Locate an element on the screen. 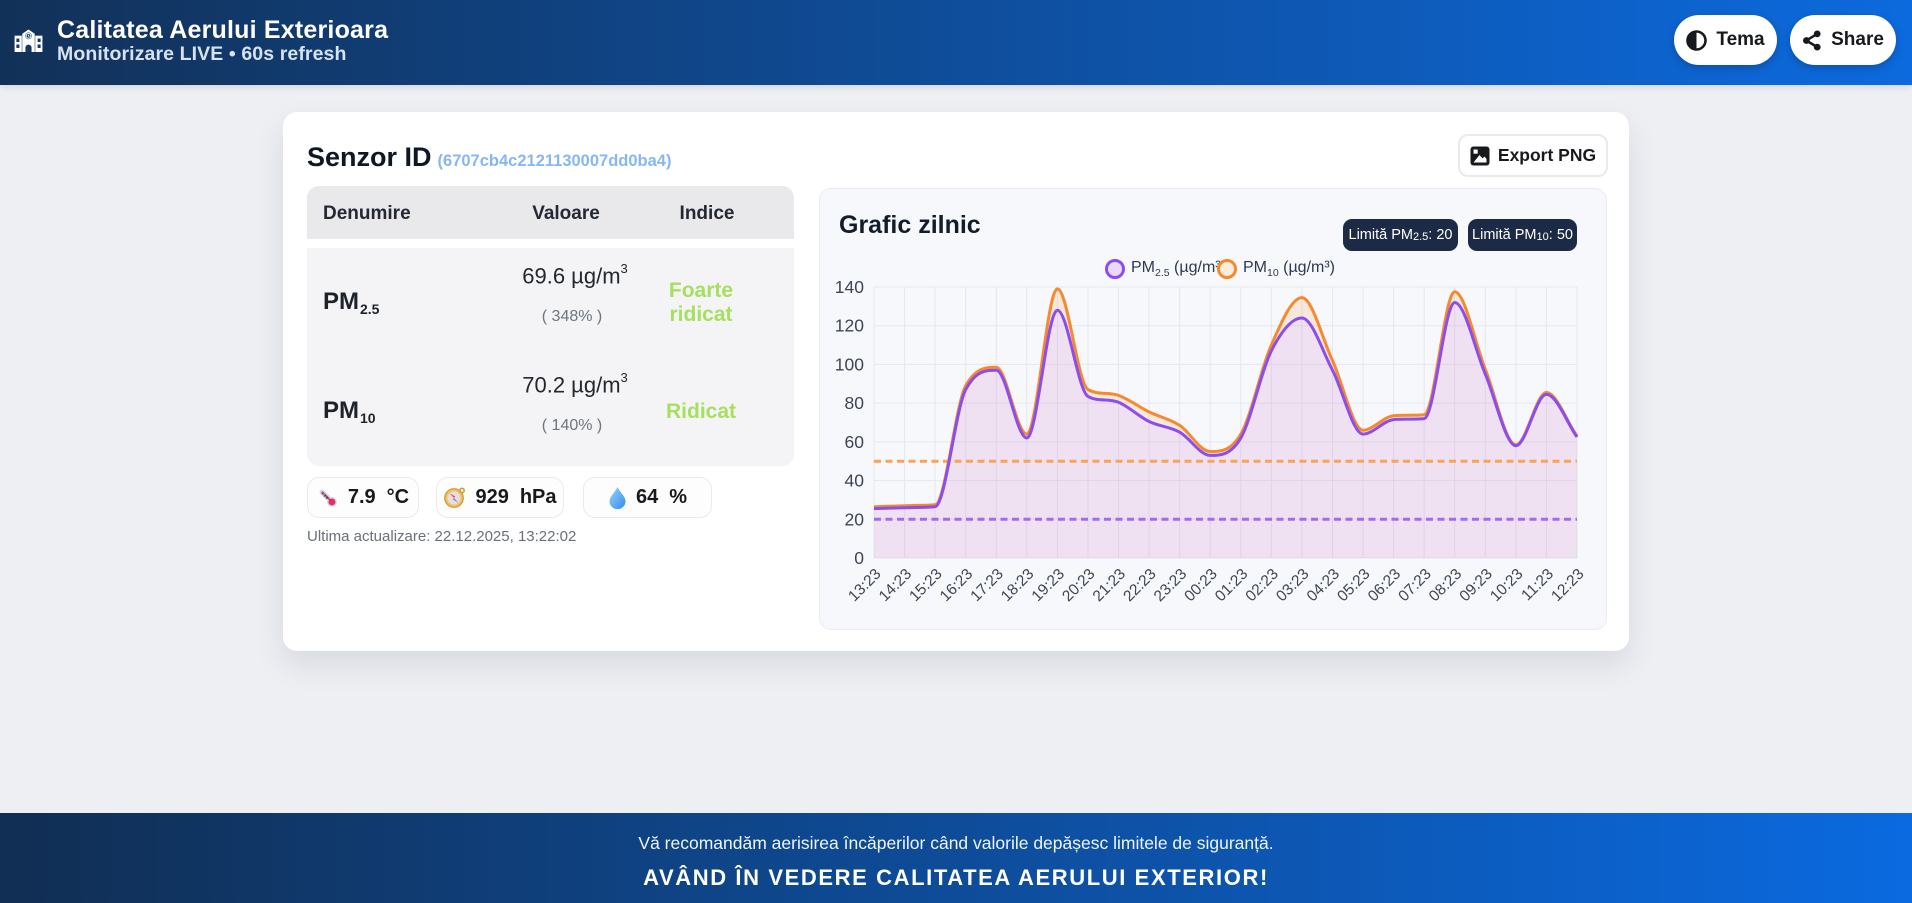 The image size is (1912, 903). svg-text: 23:23 is located at coordinates (1170, 585).